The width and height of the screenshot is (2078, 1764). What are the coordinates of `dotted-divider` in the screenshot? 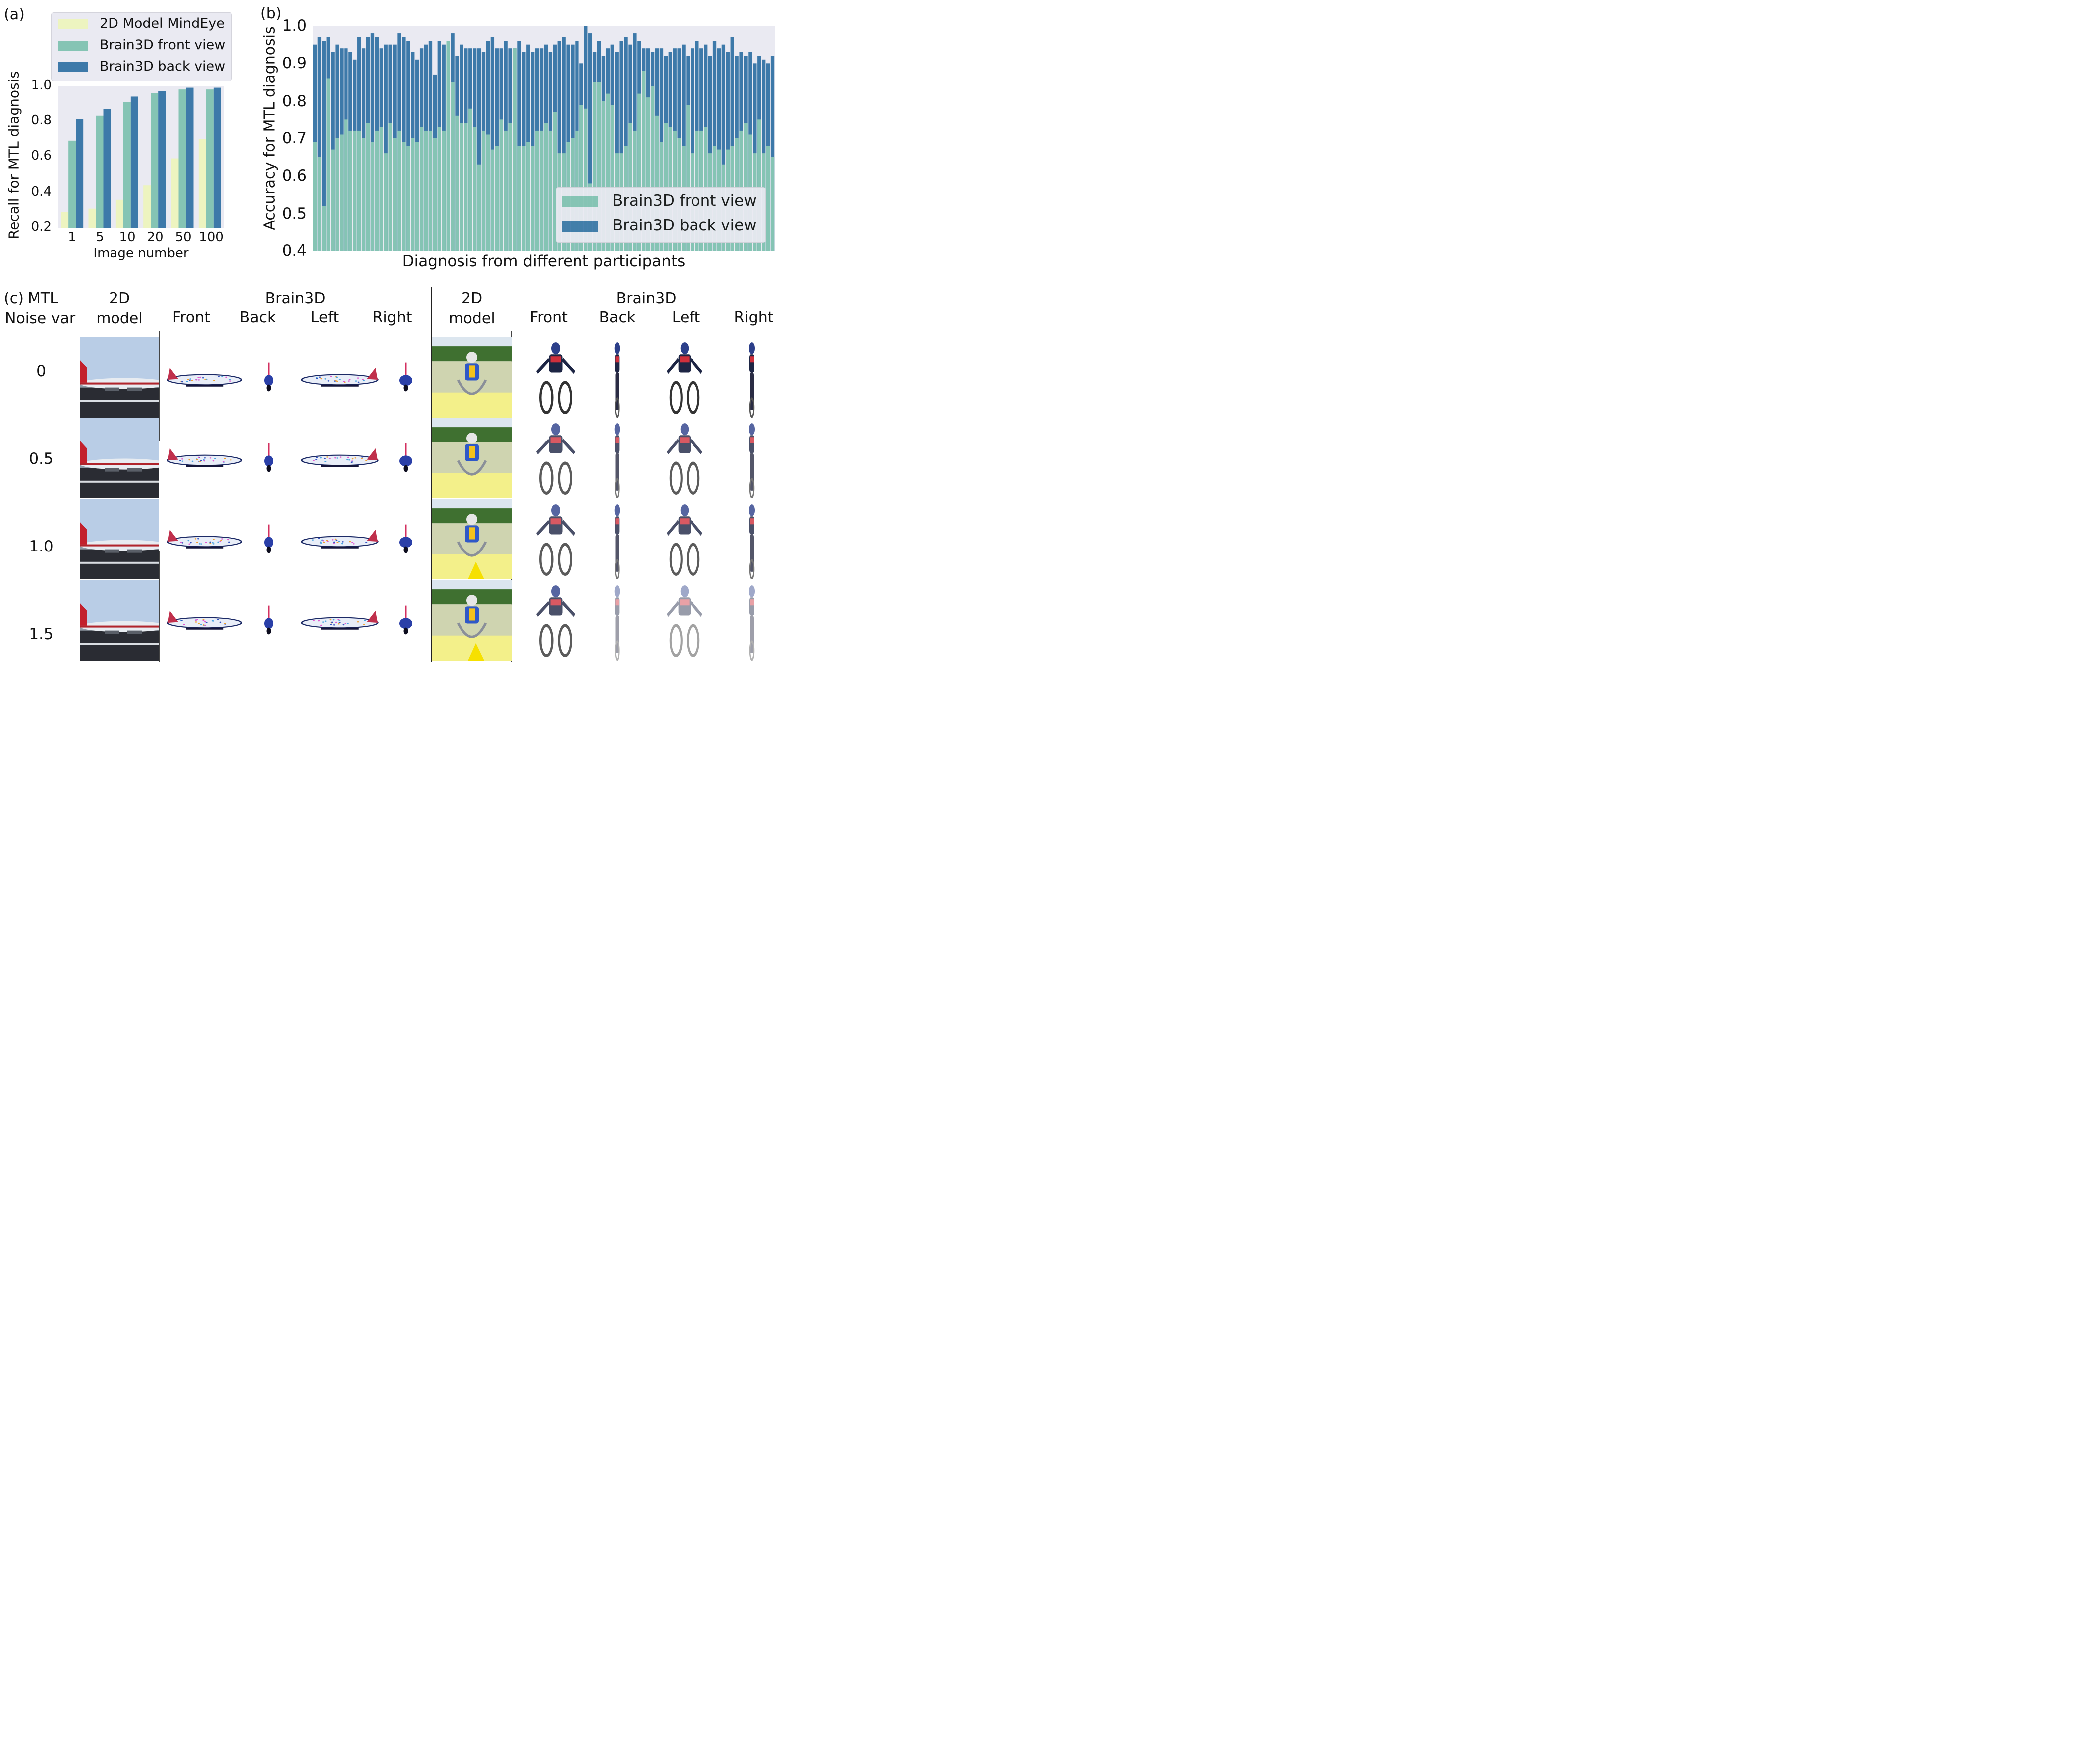 It's located at (159, 474).